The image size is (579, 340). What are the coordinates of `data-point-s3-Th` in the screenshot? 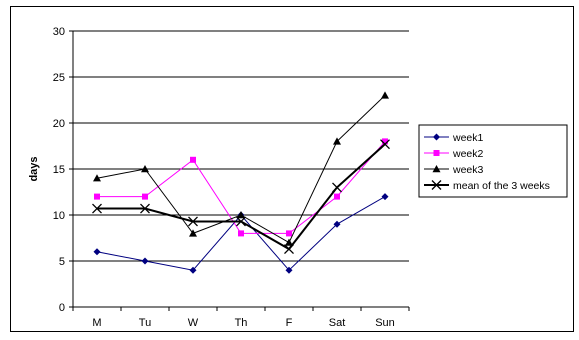 It's located at (241, 221).